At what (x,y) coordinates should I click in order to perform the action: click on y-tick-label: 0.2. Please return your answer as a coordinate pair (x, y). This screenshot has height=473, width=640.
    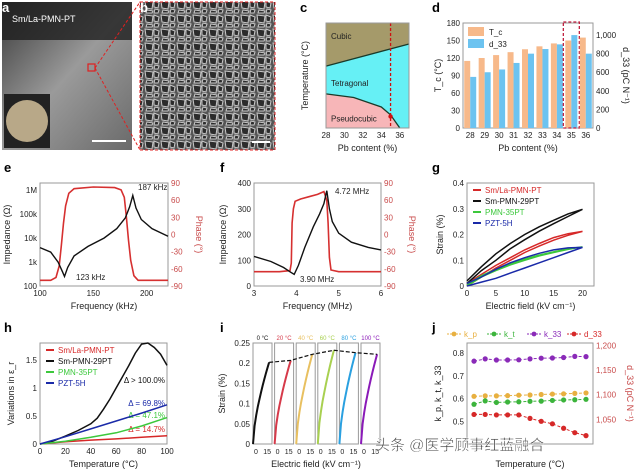
    Looking at the image, I should click on (245, 363).